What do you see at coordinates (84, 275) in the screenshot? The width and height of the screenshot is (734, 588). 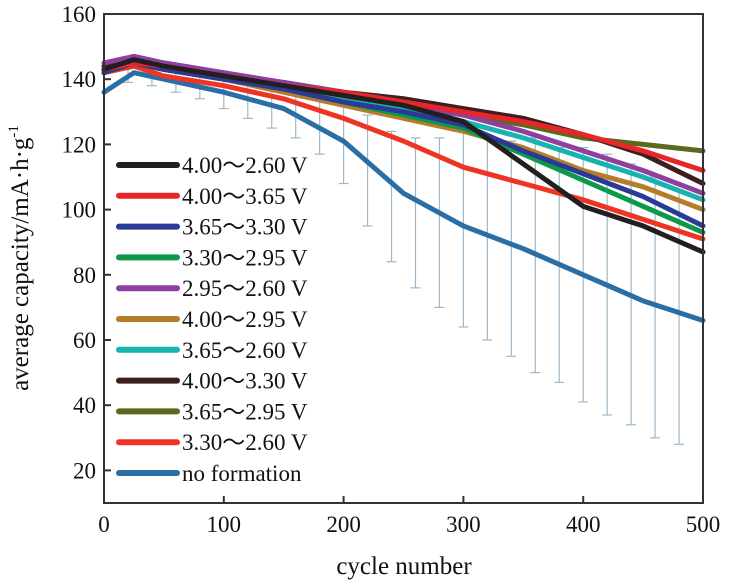 I see `y-tick-label: 80` at bounding box center [84, 275].